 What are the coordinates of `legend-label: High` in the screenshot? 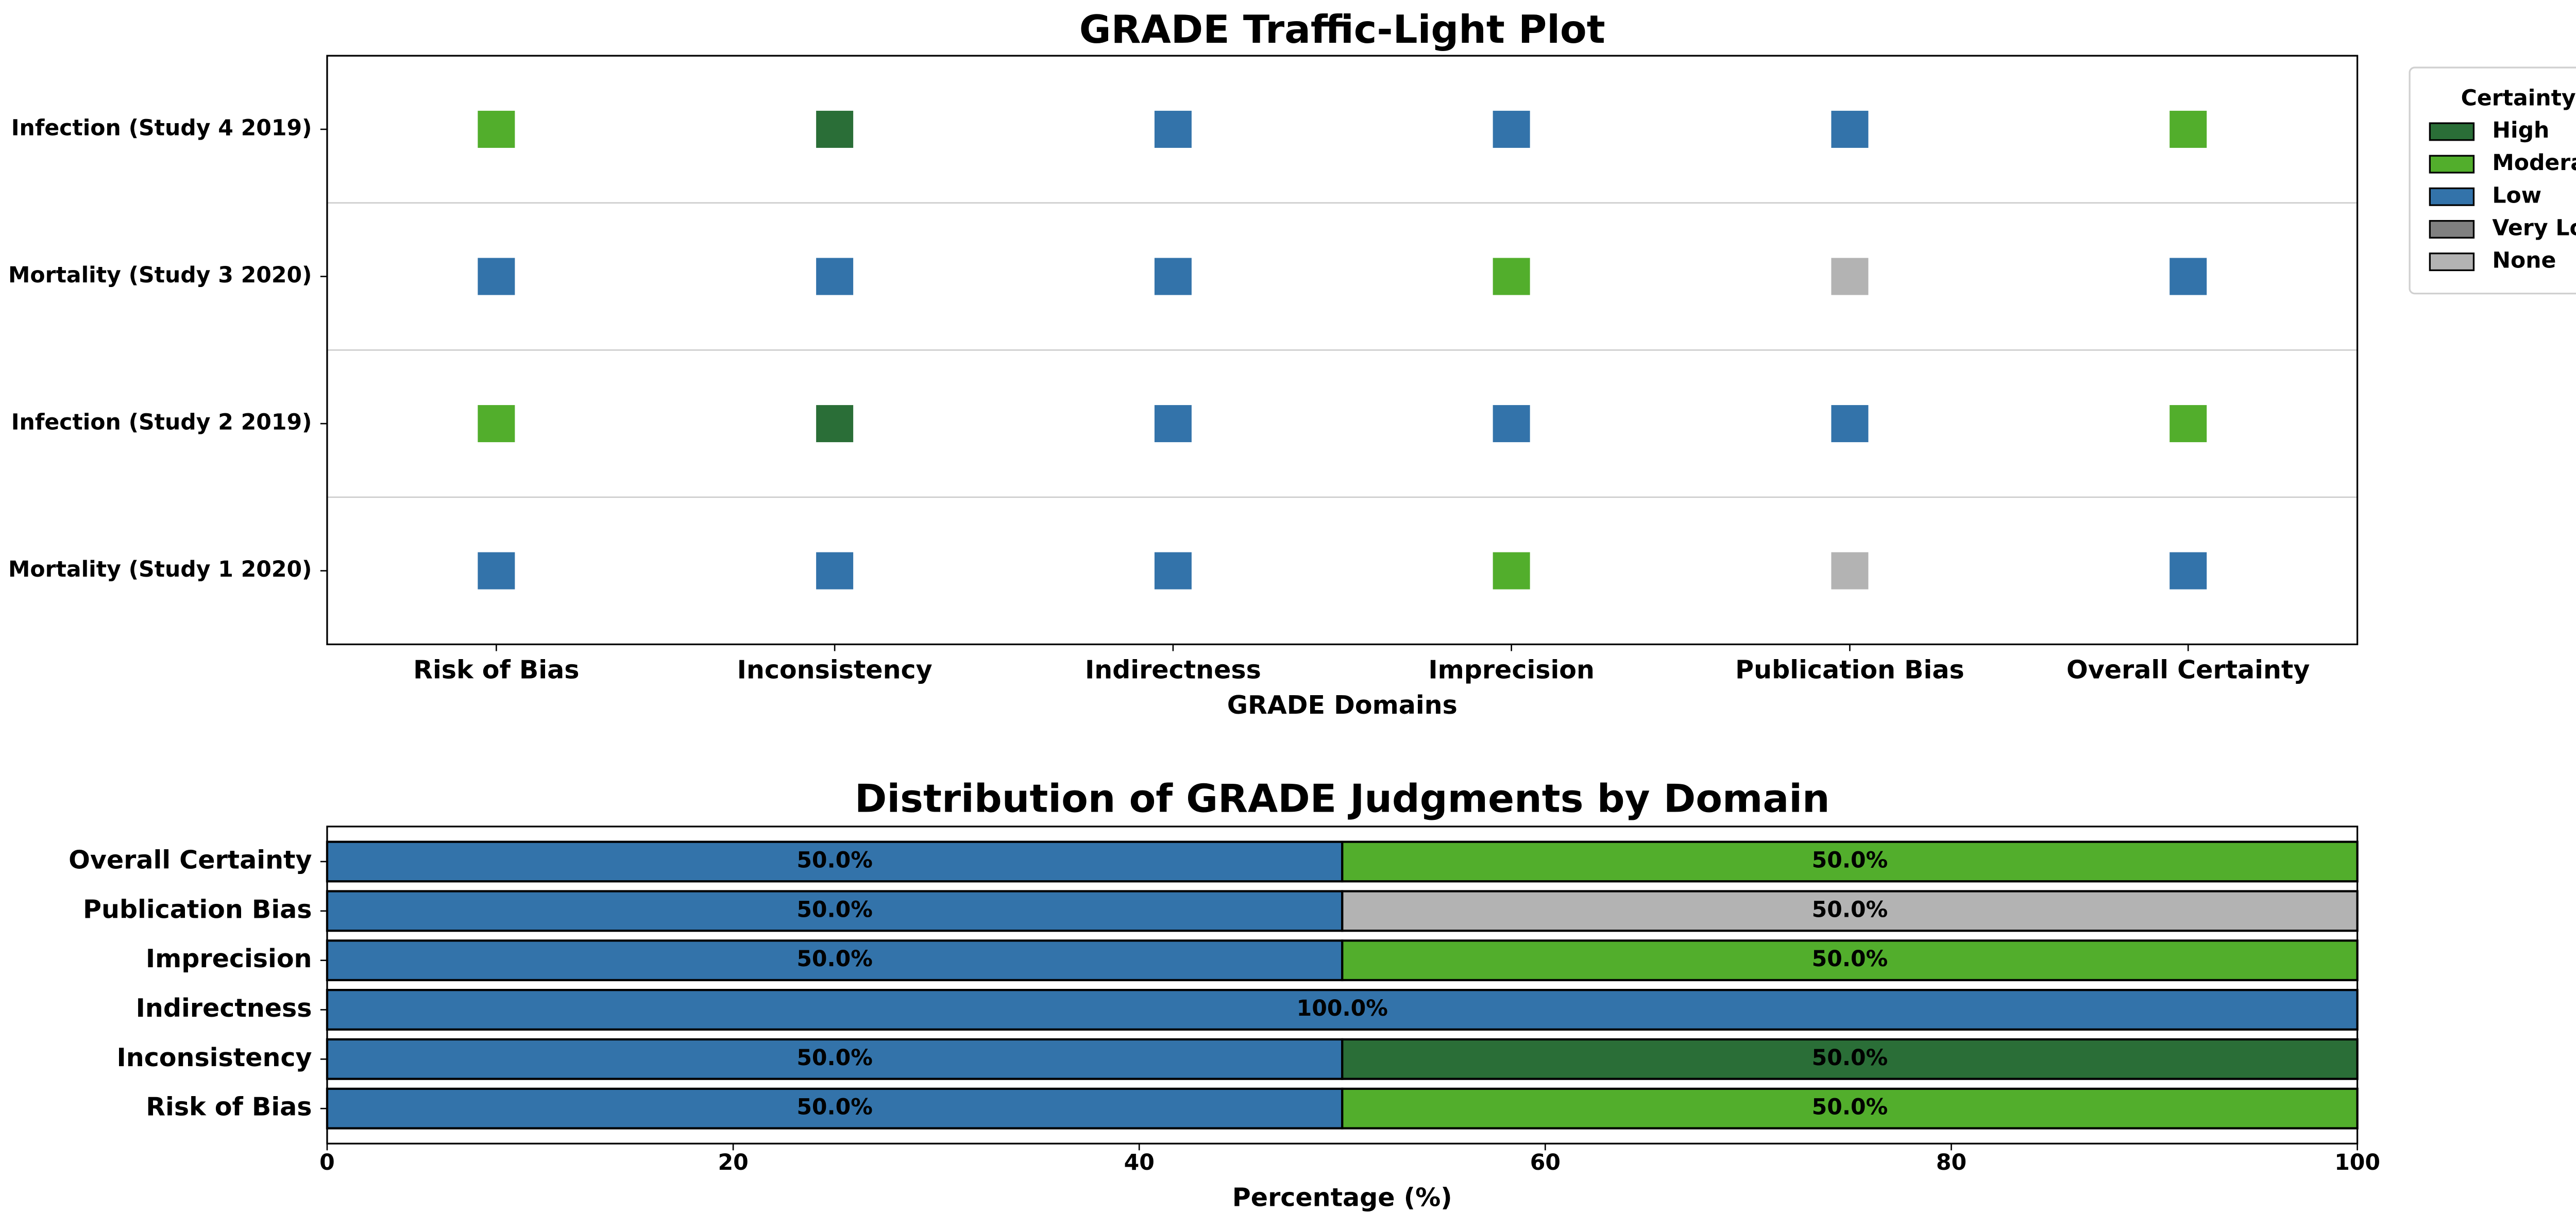 It's located at (2520, 130).